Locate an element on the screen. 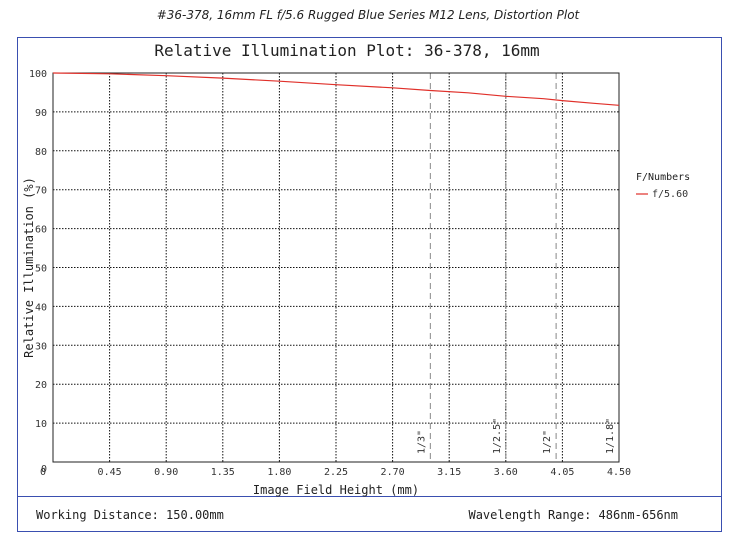 Image resolution: width=736 pixels, height=536 pixels. x-axis-label: Image Field Height (mm) is located at coordinates (336, 490).